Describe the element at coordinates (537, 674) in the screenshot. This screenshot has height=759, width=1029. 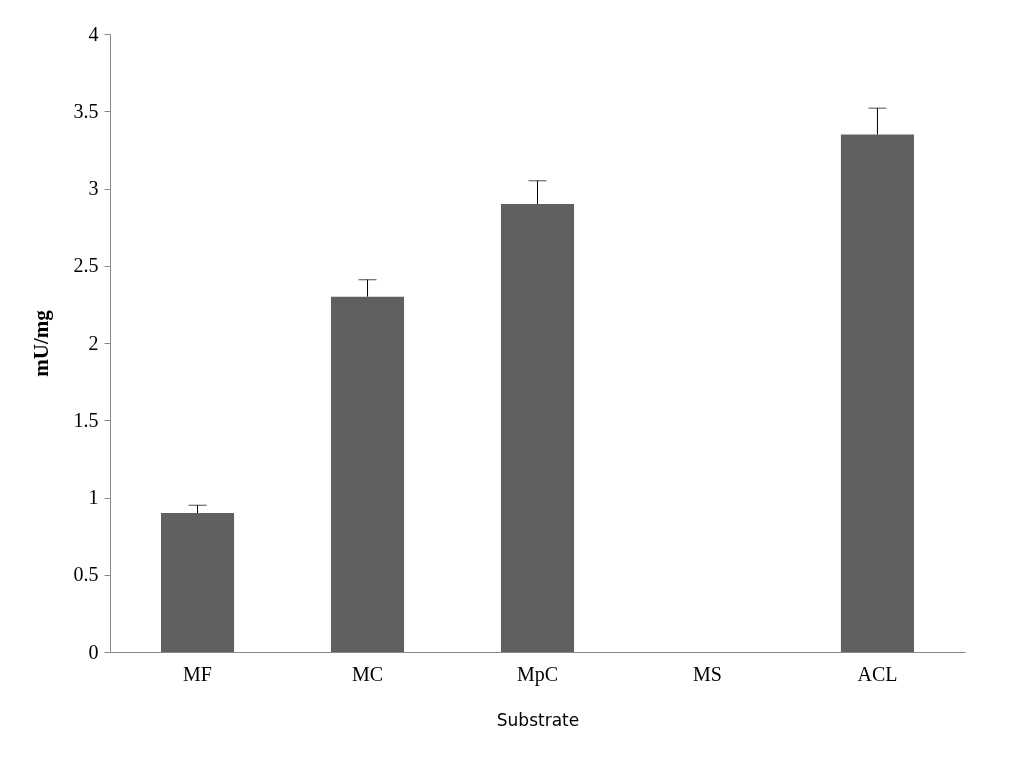
I see `x-tick-label: MpC` at that location.